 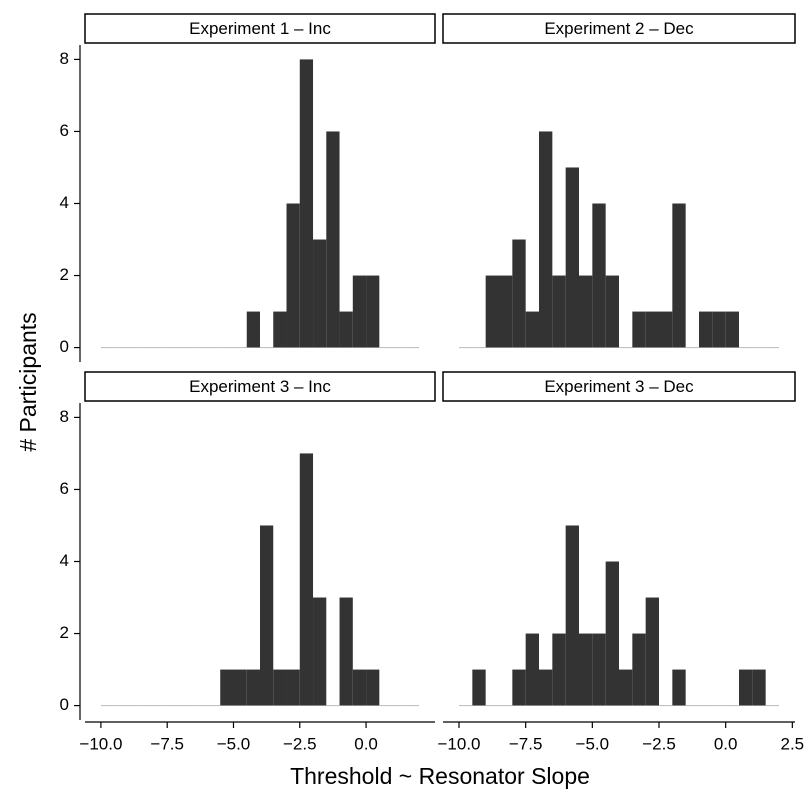 I want to click on facet-title: Experiment 3 – Inc, so click(x=260, y=386).